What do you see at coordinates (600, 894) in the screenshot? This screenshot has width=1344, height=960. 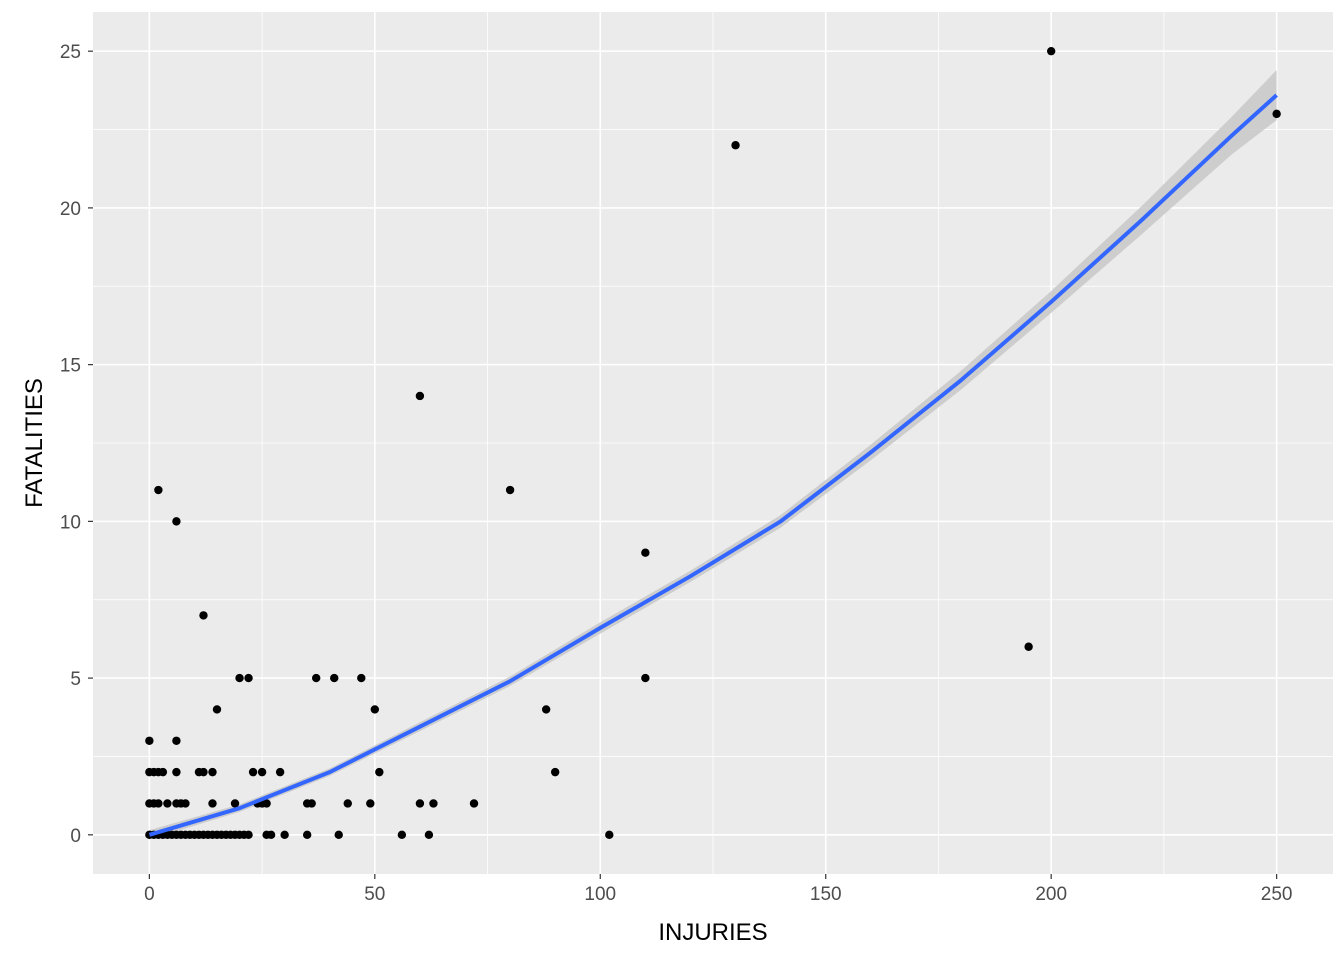 I see `x-tick-label: 100` at bounding box center [600, 894].